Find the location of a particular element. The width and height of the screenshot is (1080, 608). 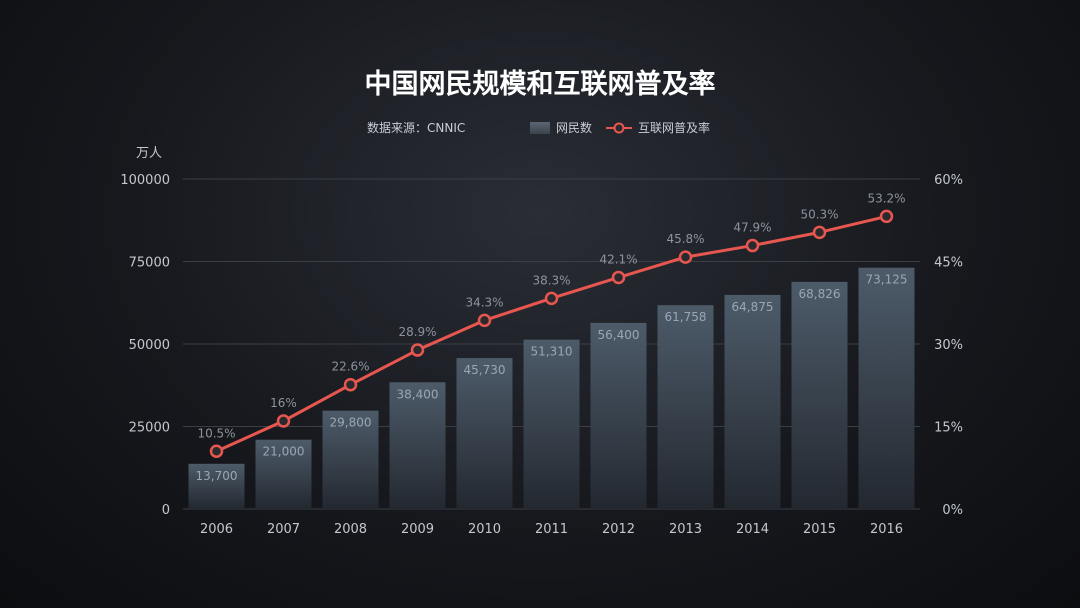

x-tick-label: 2016 is located at coordinates (886, 529).